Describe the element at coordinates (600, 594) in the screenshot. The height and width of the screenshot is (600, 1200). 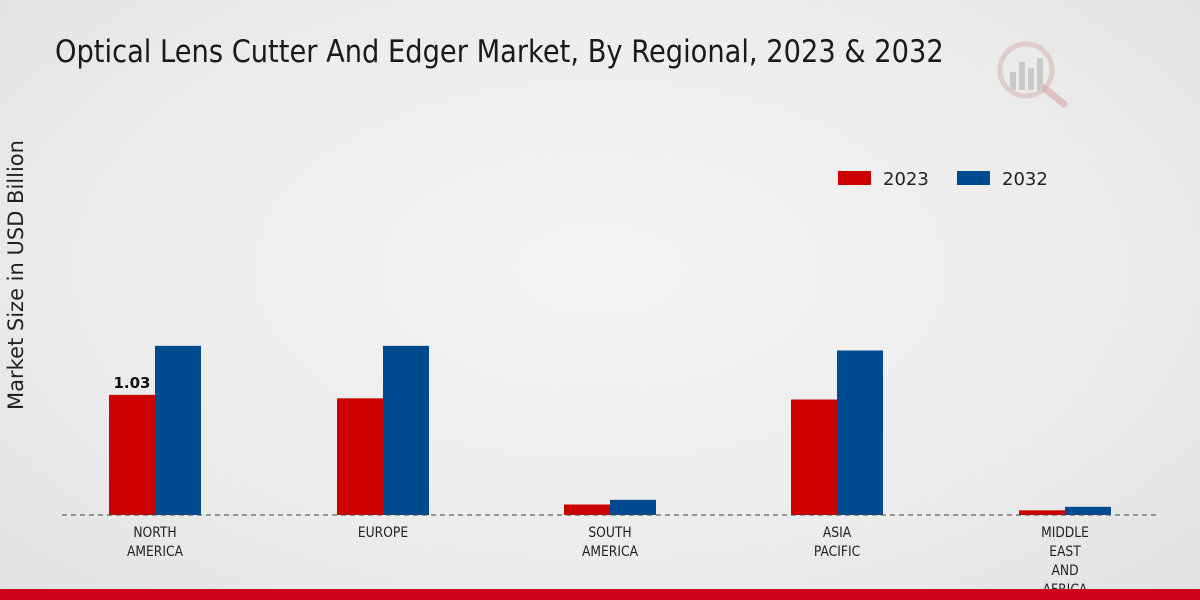
I see `bottom-accent-bar` at that location.